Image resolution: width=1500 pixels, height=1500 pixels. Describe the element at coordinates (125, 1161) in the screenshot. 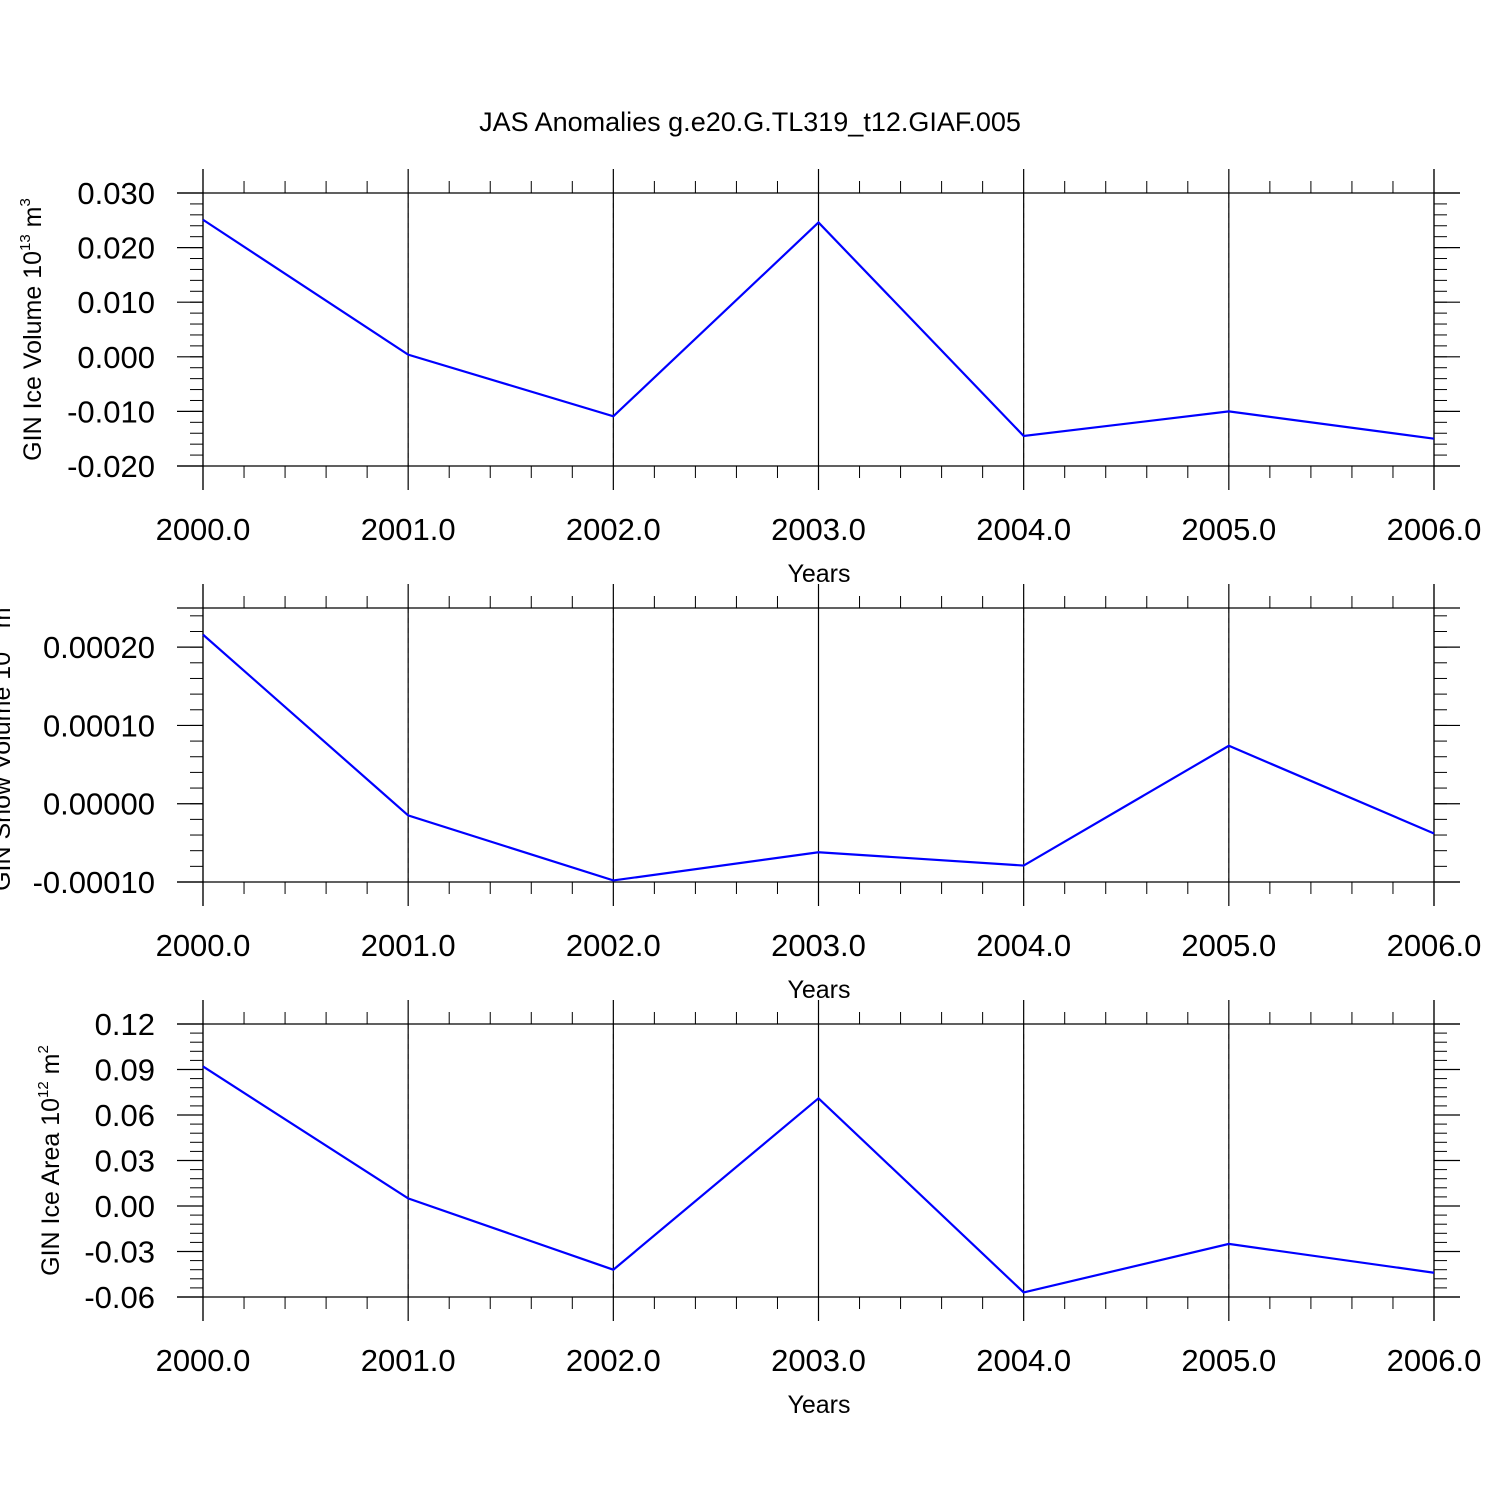

I see `y-tick-label: 0.03` at that location.